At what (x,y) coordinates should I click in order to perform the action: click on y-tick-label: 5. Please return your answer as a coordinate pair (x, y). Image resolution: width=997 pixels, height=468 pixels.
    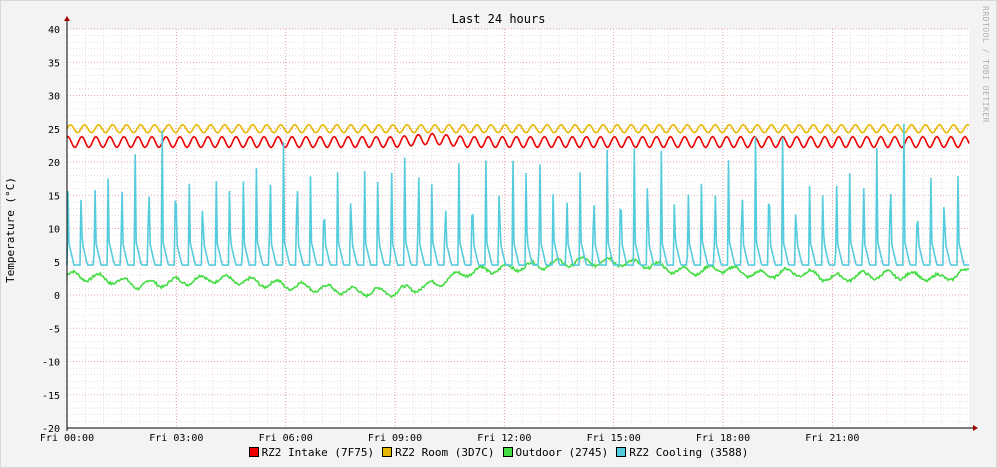
    Looking at the image, I should click on (57, 263).